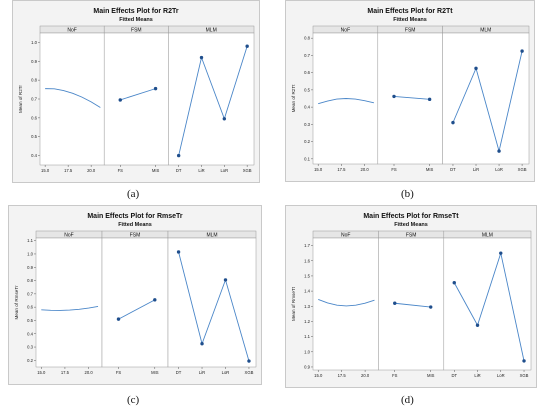 This screenshot has height=411, width=550. I want to click on y-tick-label: 1.5, so click(307, 275).